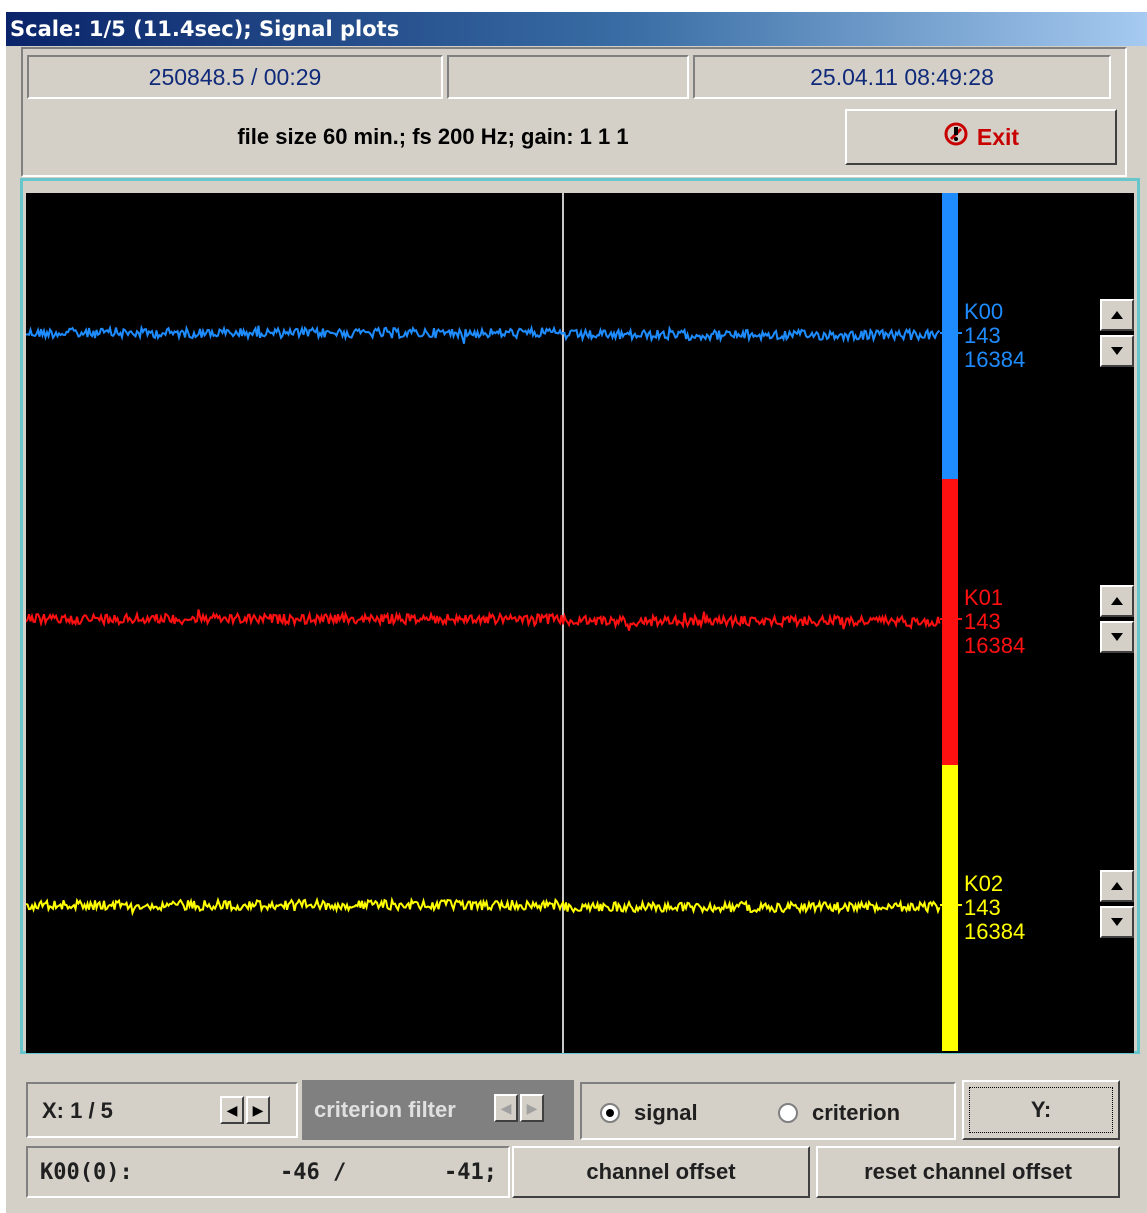  Describe the element at coordinates (768, 1111) in the screenshot. I see `mode-radio-group: signal criterion` at that location.